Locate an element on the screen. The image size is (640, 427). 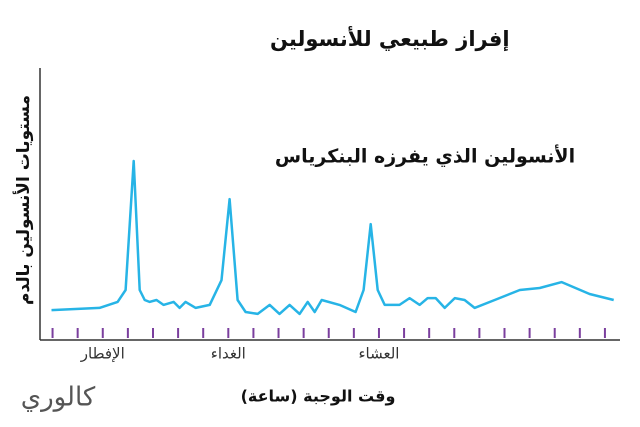
chart-title: إفراز طبيعي للأنسولين is located at coordinates (390, 38).